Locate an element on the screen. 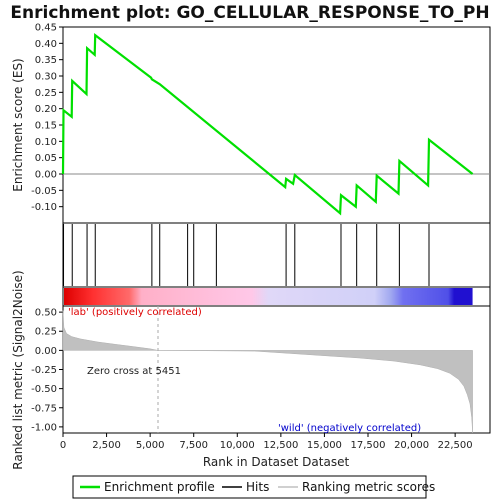 The image size is (500, 504). hits-marks is located at coordinates (246, 255).